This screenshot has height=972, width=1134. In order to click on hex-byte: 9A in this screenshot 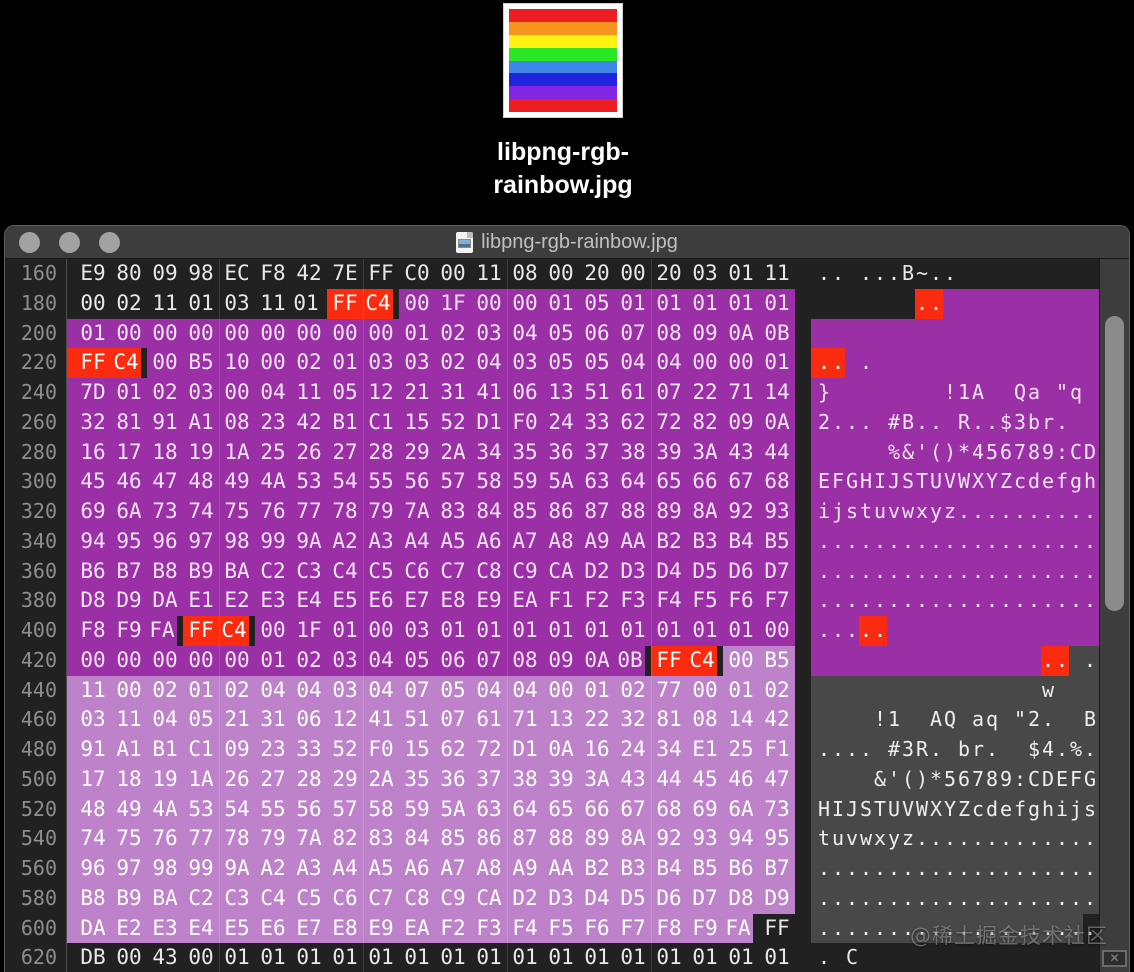, I will do `click(237, 869)`.